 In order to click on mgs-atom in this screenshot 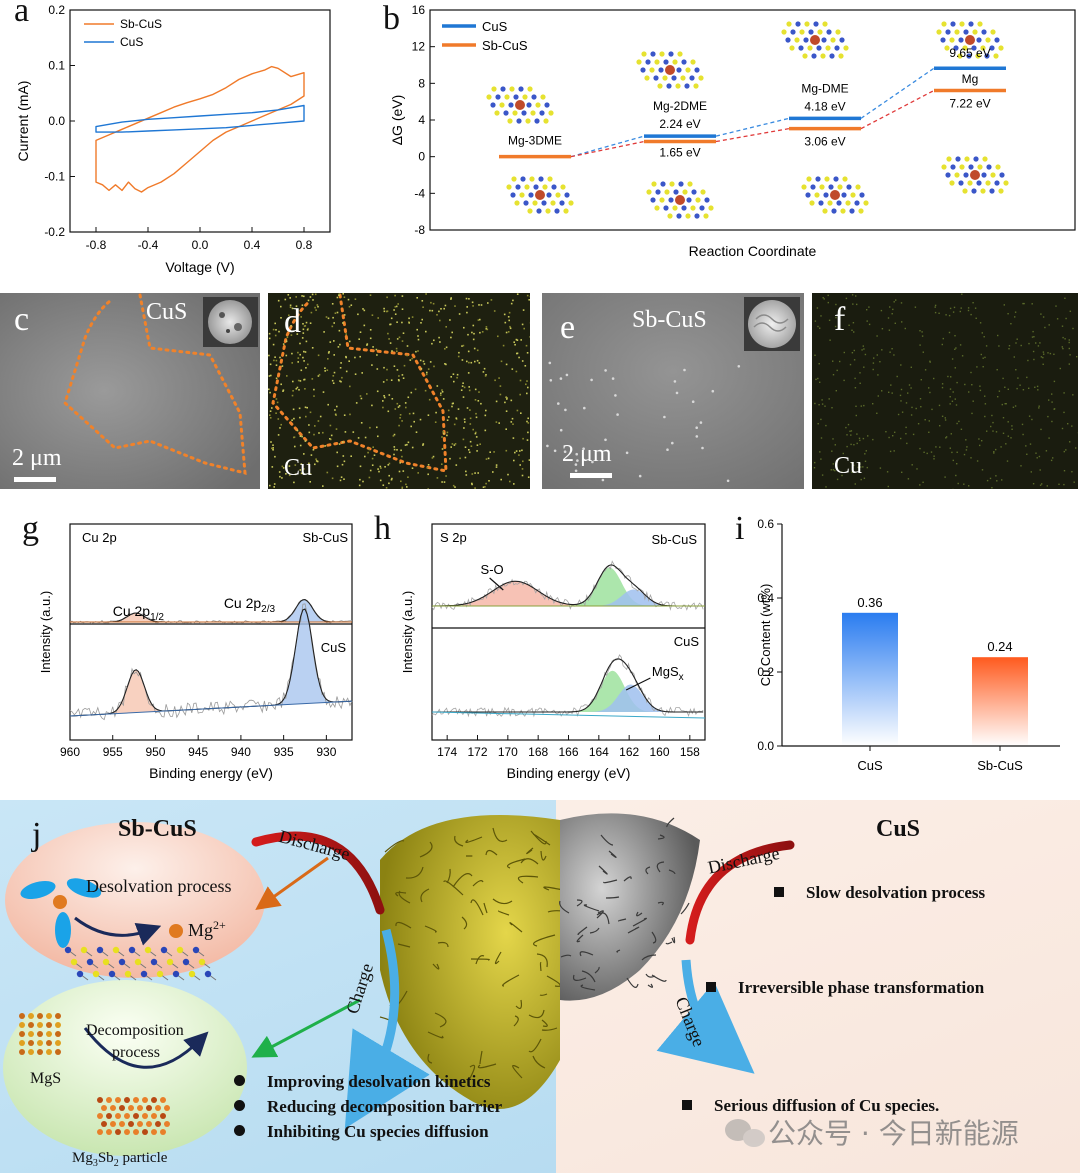, I will do `click(40, 1025)`.